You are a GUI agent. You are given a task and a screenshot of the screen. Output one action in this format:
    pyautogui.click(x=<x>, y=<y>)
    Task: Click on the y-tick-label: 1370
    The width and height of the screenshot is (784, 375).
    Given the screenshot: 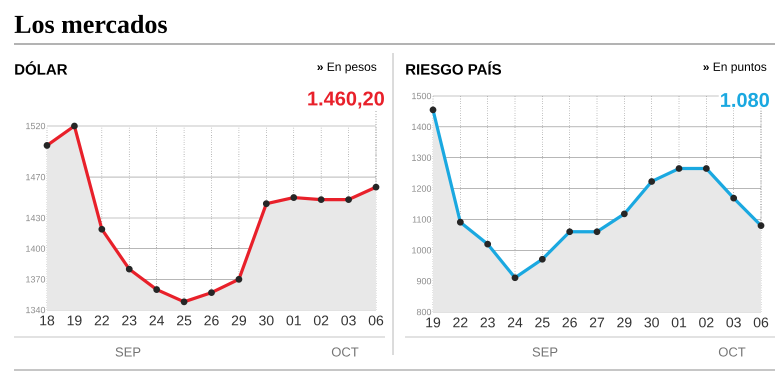 What is the action you would take?
    pyautogui.click(x=36, y=279)
    